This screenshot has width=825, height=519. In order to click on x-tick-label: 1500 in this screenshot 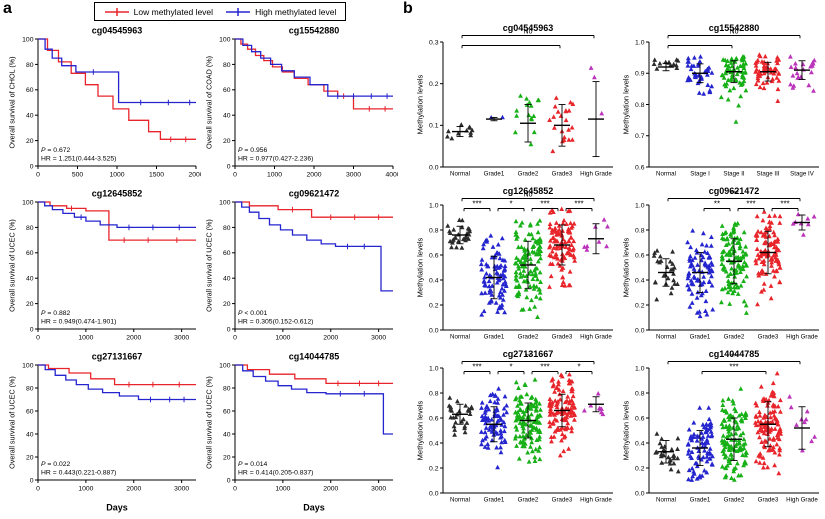, I will do `click(156, 175)`.